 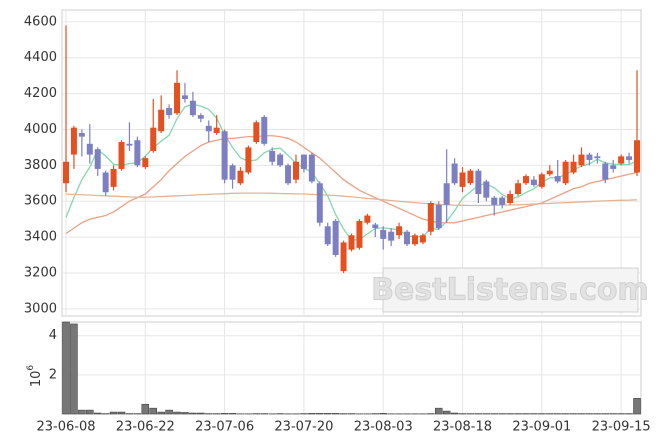 I want to click on y-tick-label: 3600, so click(x=40, y=201).